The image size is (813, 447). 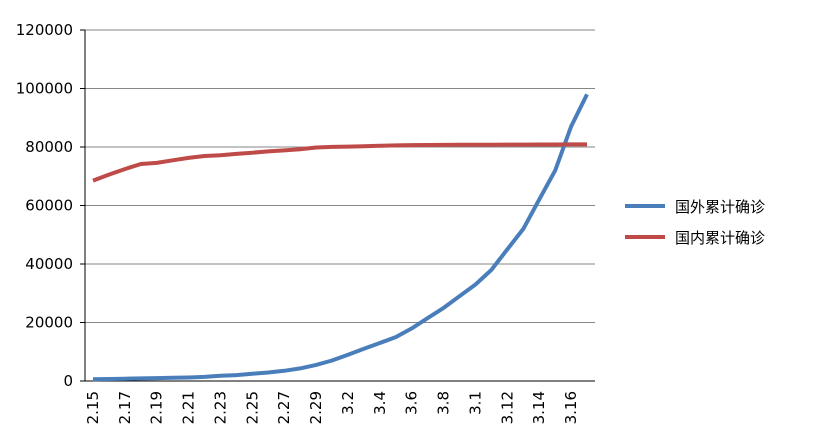 What do you see at coordinates (539, 407) in the screenshot?
I see `x-tick-label: 3.14` at bounding box center [539, 407].